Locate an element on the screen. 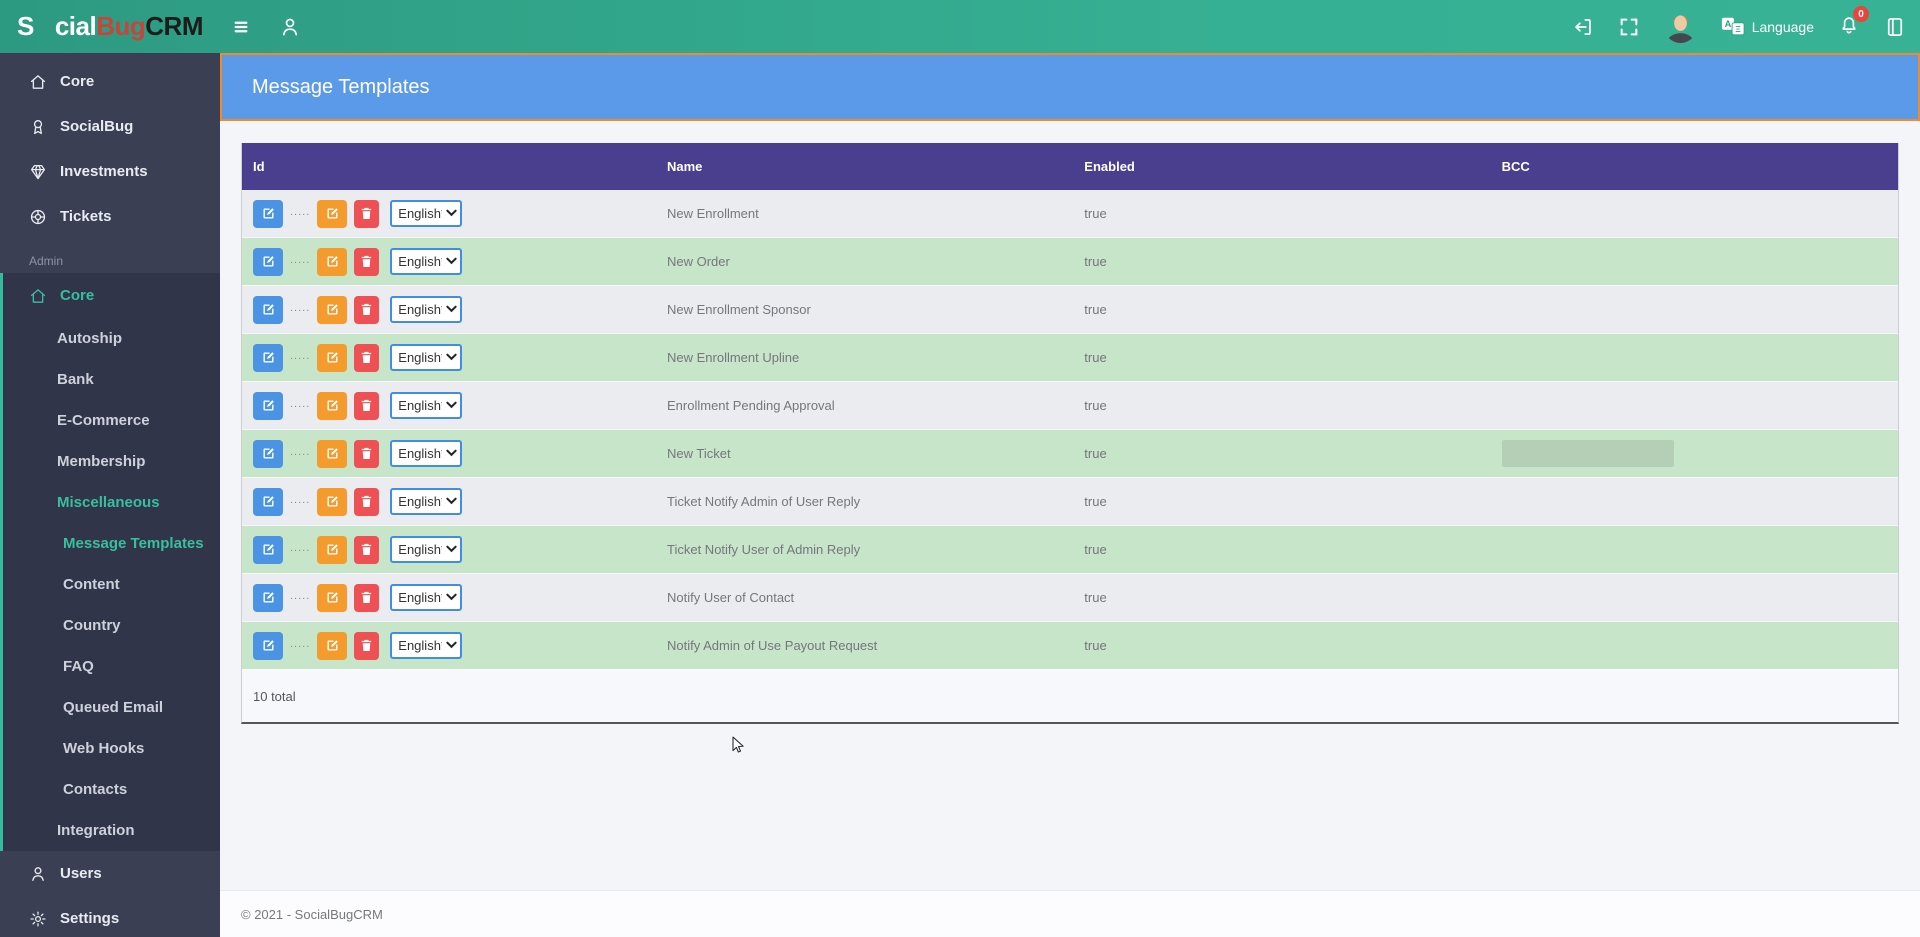 Image resolution: width=1920 pixels, height=937 pixels. sidebar-item-bank: Bank is located at coordinates (75, 379).